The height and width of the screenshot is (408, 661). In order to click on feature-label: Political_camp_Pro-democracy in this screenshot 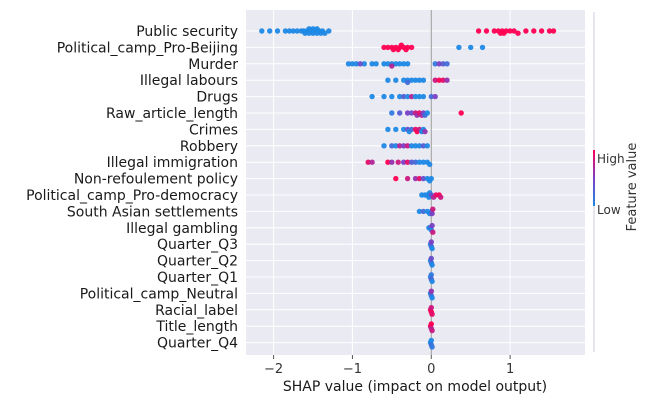, I will do `click(132, 196)`.